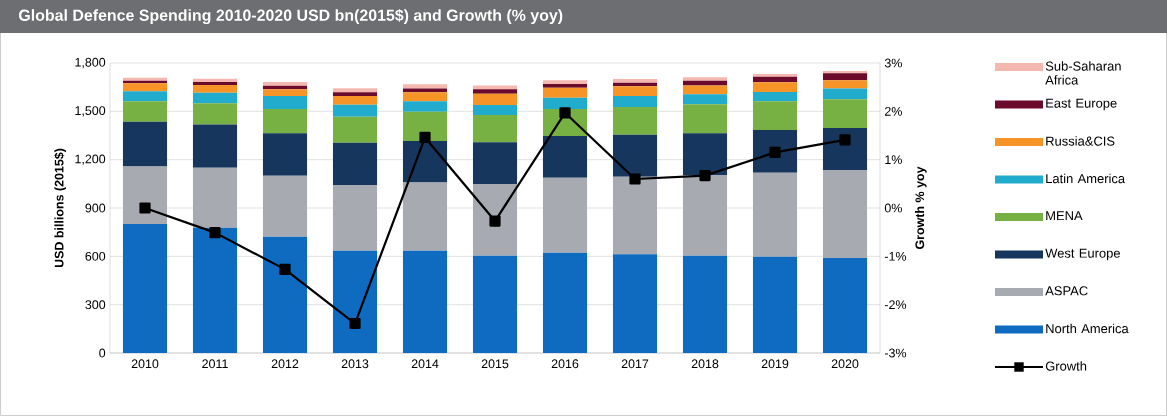  I want to click on y2-tick-label: -2%, so click(895, 305).